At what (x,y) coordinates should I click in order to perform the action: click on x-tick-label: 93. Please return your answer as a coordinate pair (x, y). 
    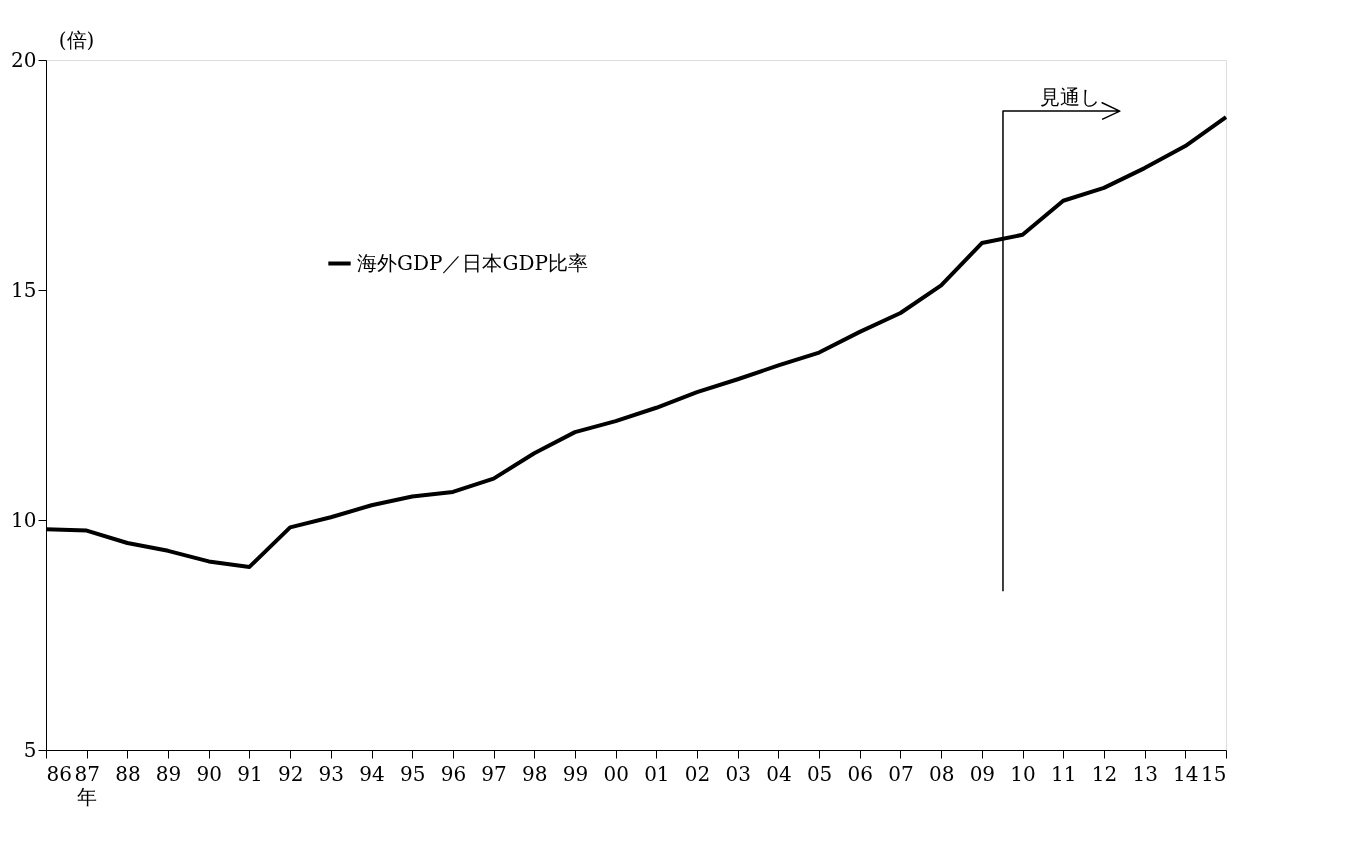
    Looking at the image, I should click on (331, 773).